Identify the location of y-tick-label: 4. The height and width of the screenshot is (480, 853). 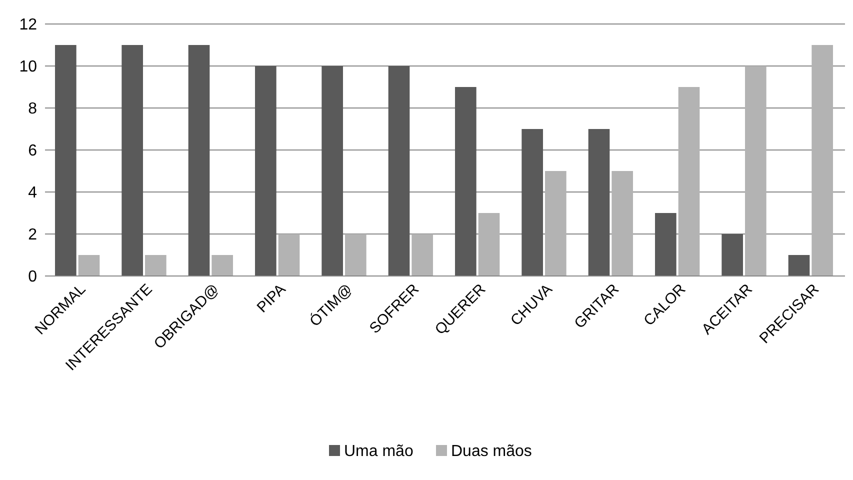
(33, 193).